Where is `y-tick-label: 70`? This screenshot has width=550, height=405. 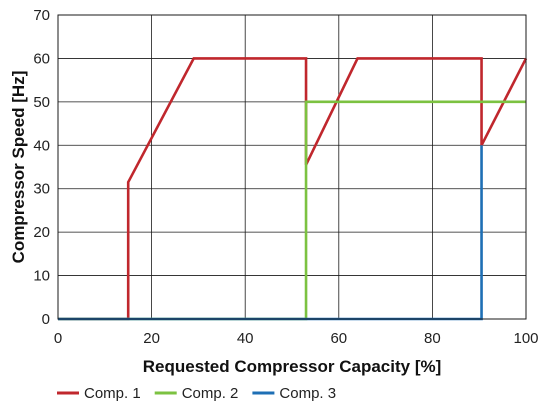 y-tick-label: 70 is located at coordinates (41, 15).